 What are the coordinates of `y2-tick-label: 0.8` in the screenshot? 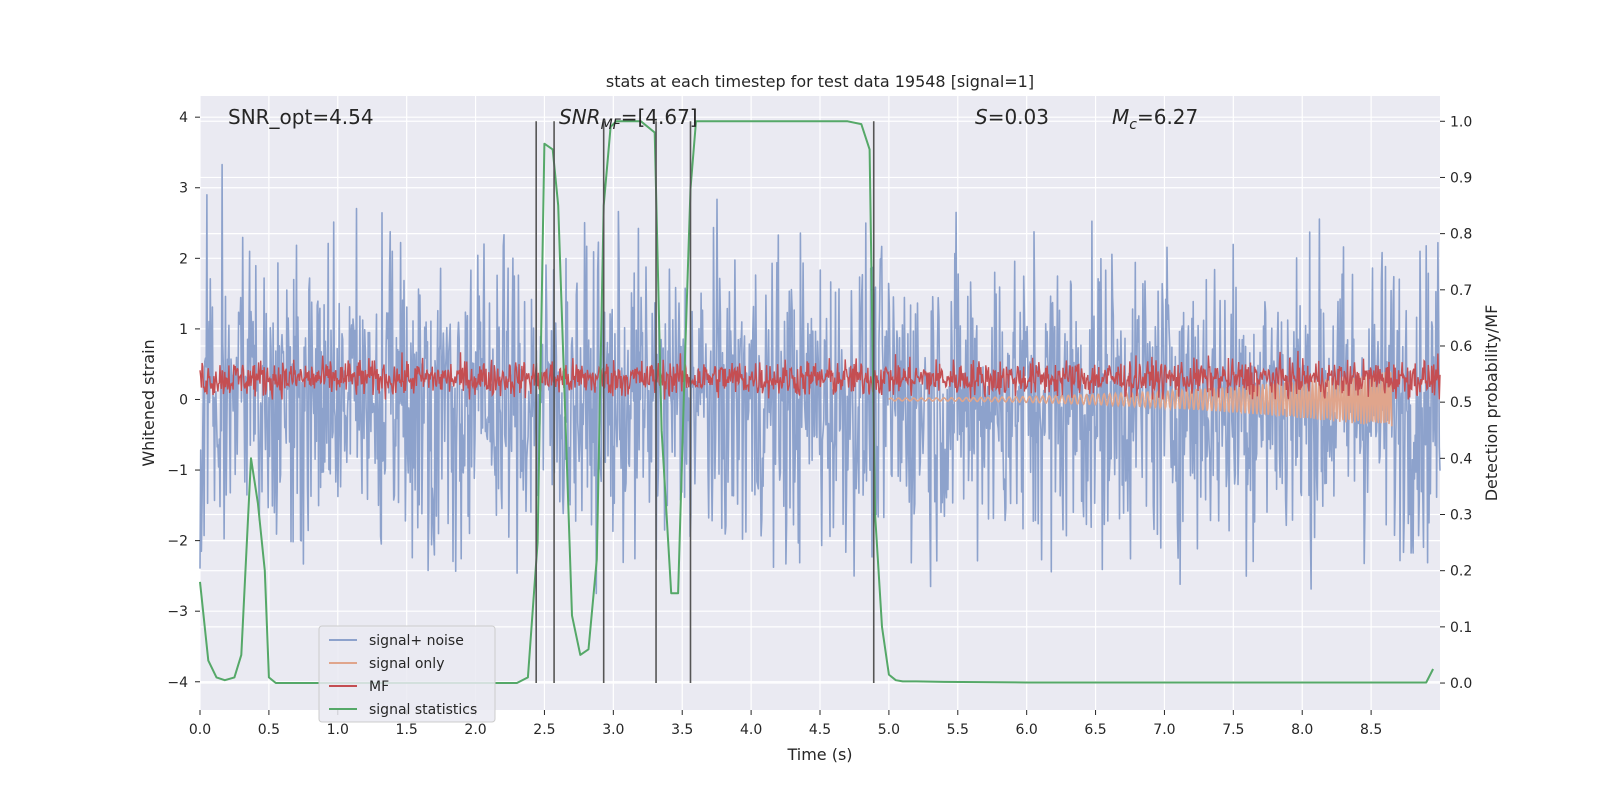 It's located at (1461, 235).